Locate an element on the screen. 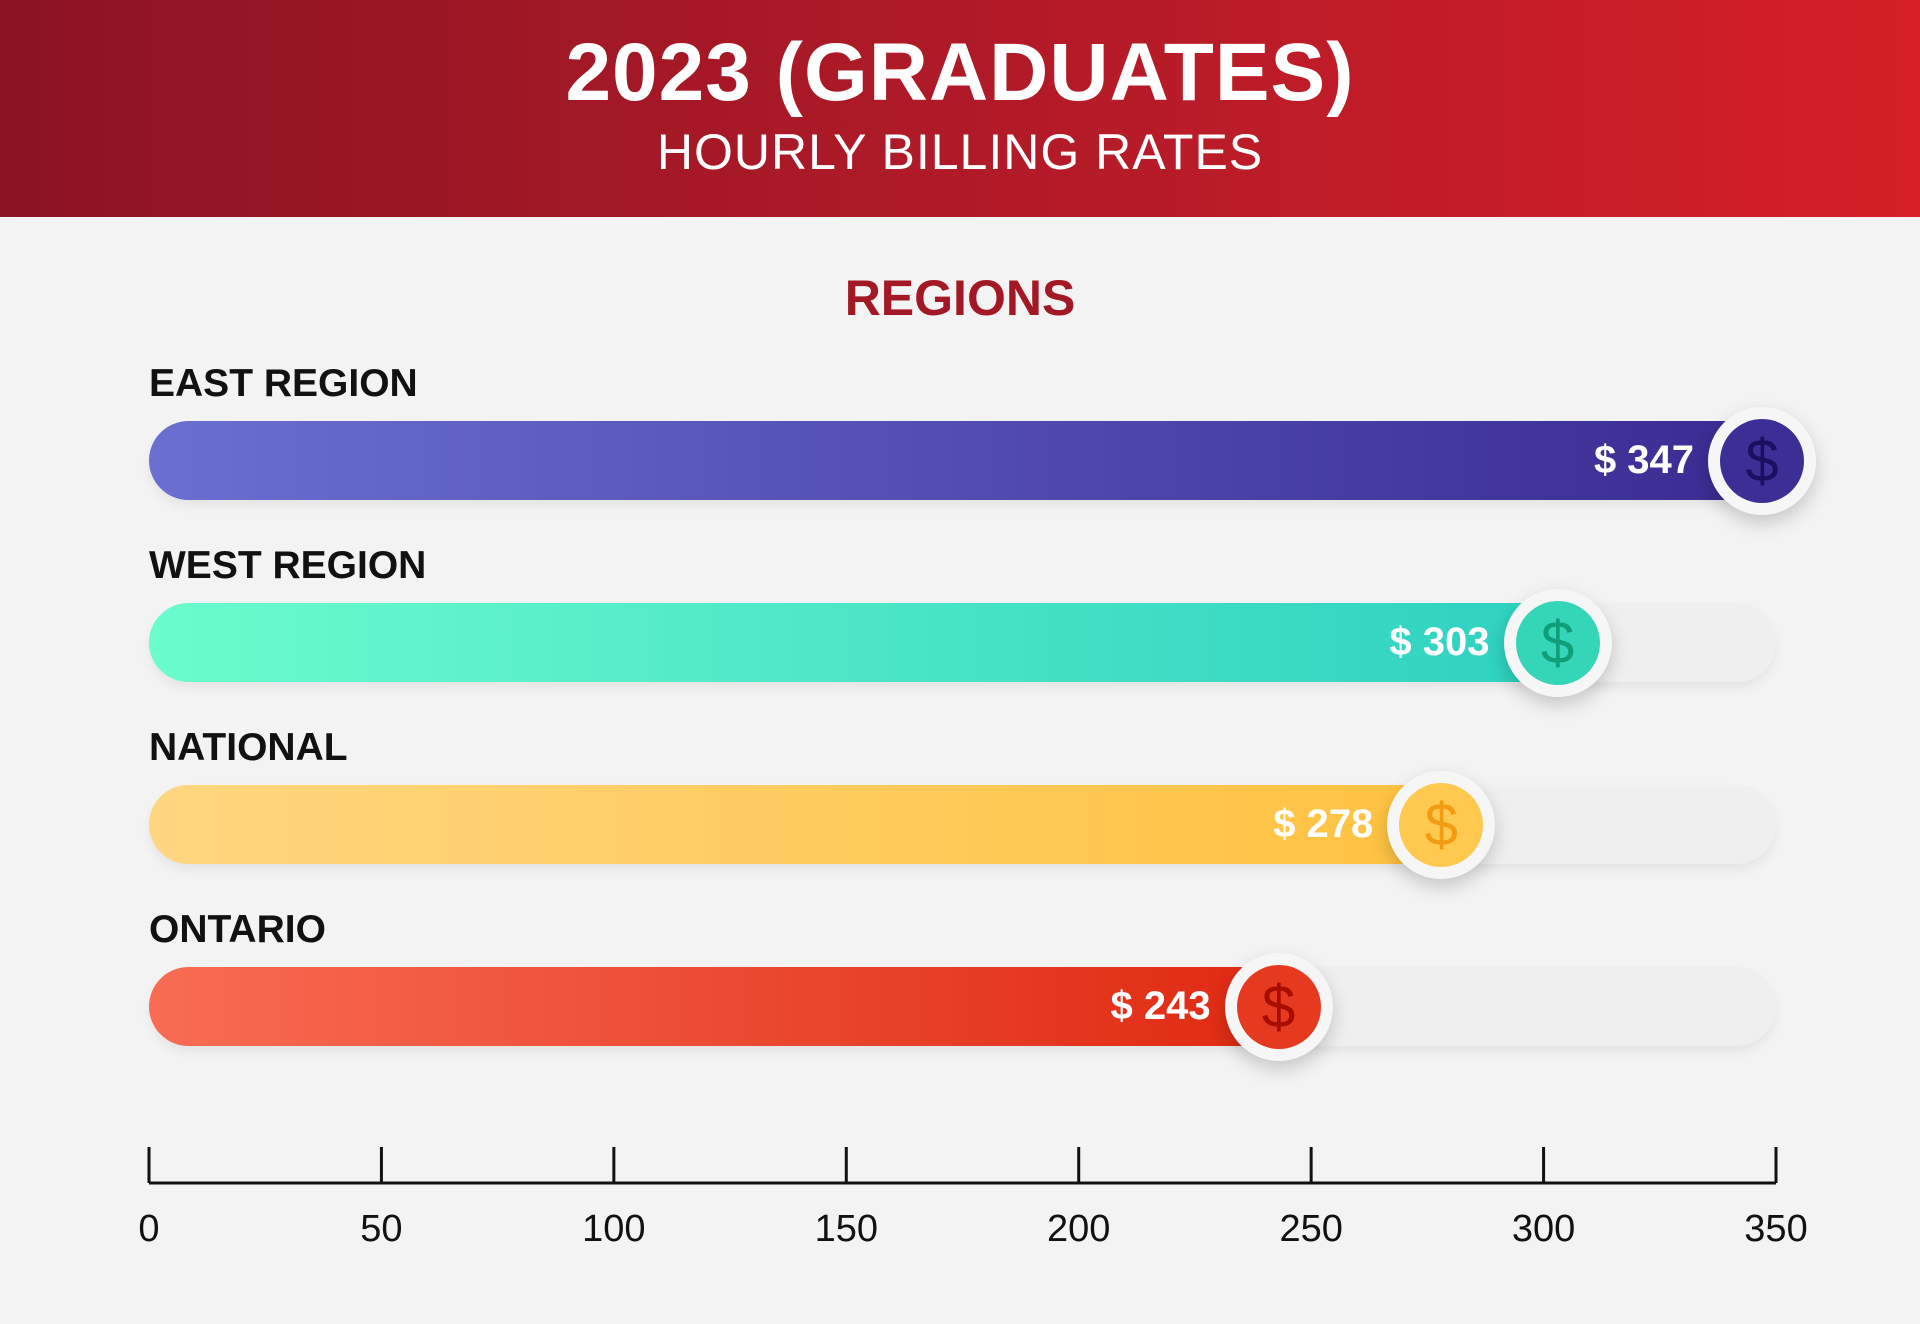 The height and width of the screenshot is (1324, 1920). category-label: NATIONAL is located at coordinates (248, 747).